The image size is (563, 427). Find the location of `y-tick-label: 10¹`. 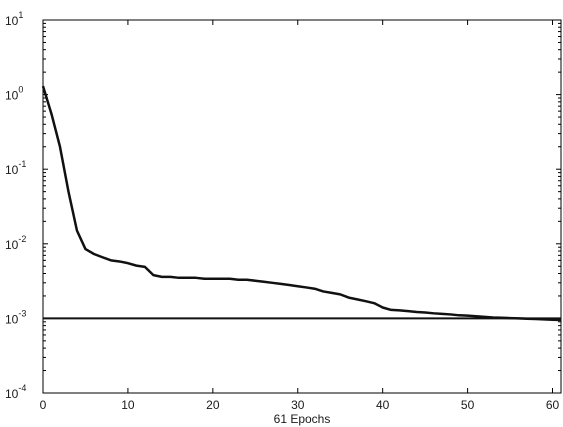

y-tick-label: 10¹ is located at coordinates (14, 19).